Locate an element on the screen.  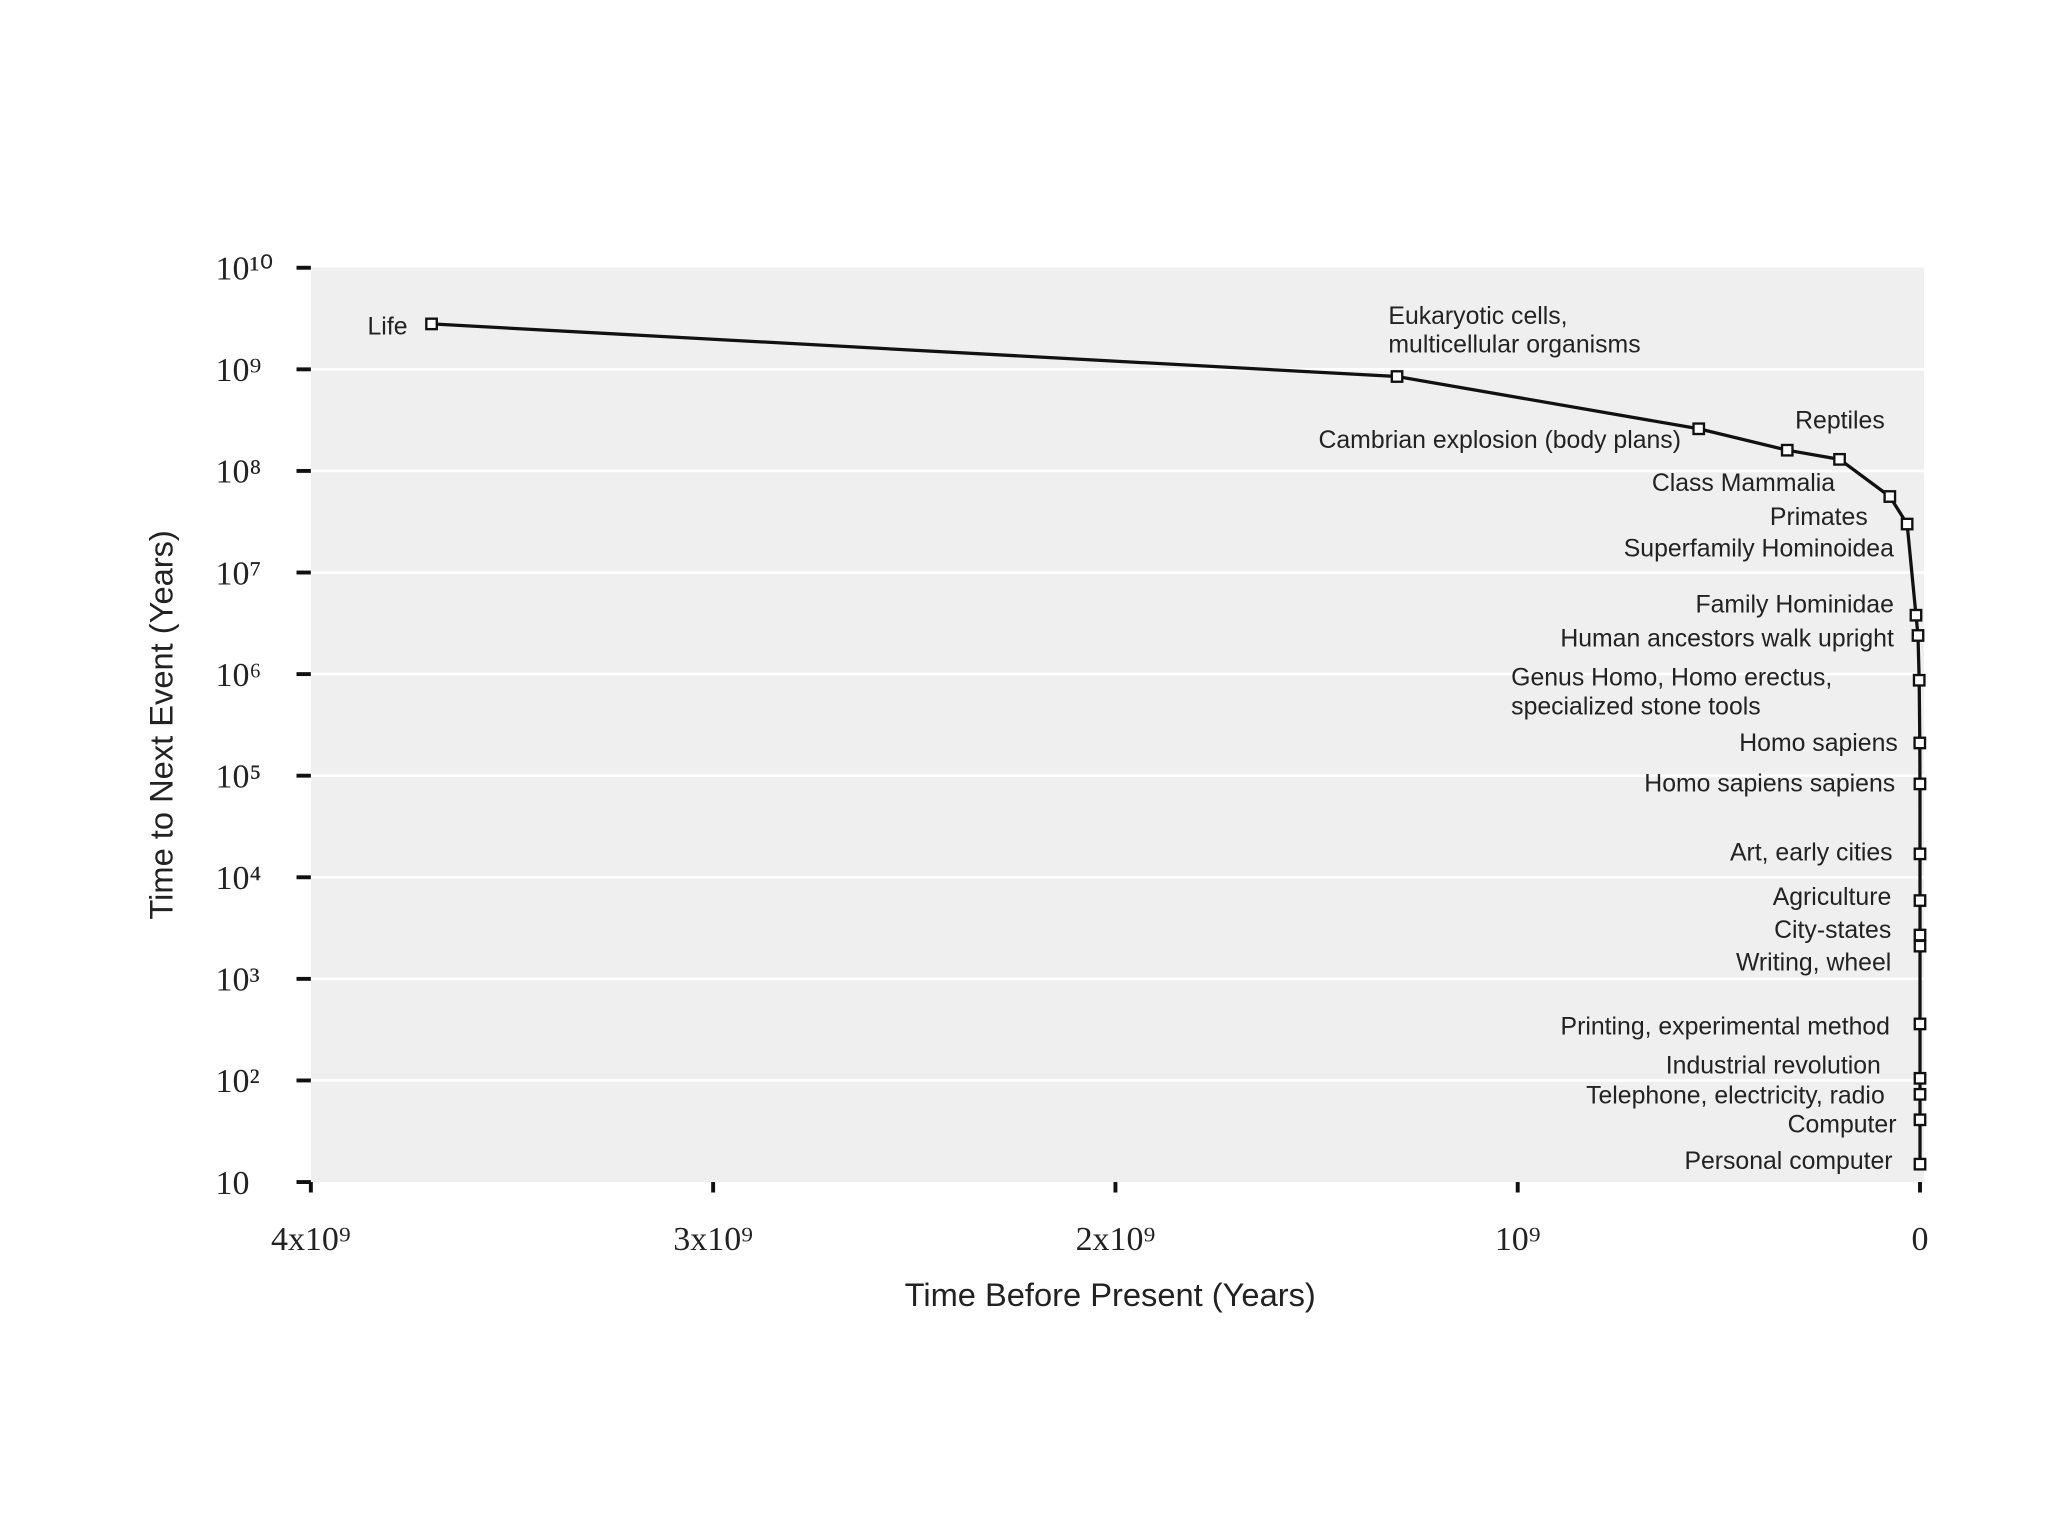
x-tick-label: 10⁹ is located at coordinates (1518, 1239).